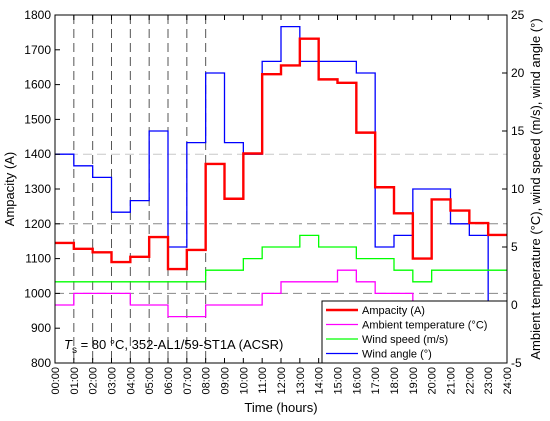 This screenshot has height=421, width=550. I want to click on left-tick-label: 1500, so click(37, 119).